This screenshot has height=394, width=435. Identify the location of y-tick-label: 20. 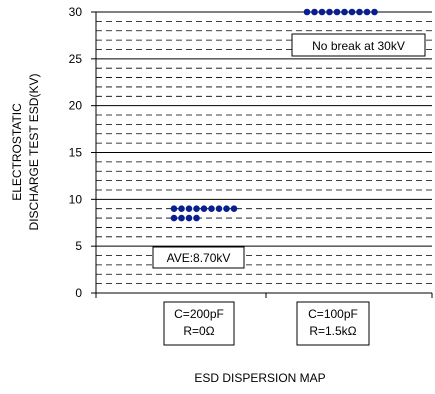
(76, 106).